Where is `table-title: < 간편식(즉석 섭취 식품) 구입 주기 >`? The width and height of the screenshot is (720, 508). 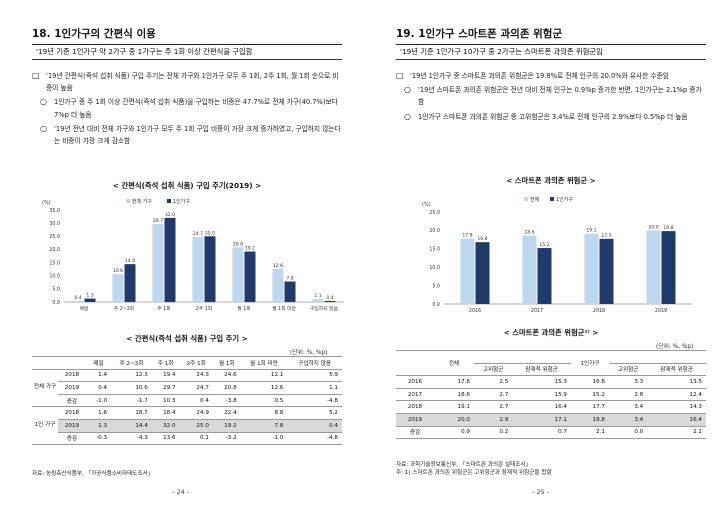
table-title: < 간편식(즉석 섭취 식품) 구입 주기 > is located at coordinates (187, 338).